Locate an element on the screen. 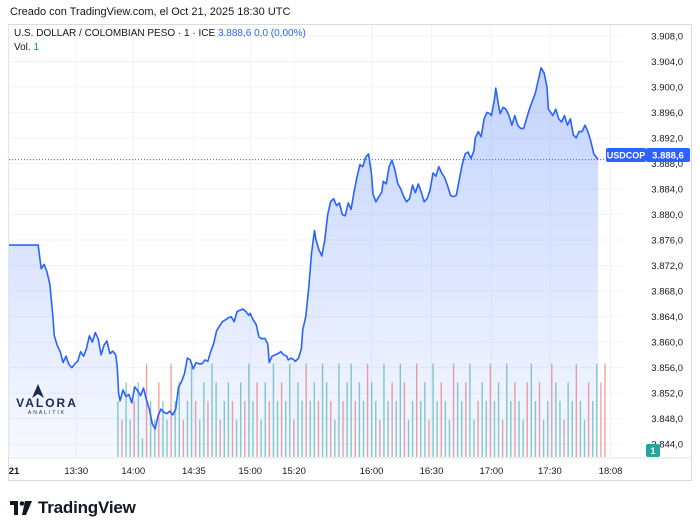  tradingview-logo: TradingView is located at coordinates (73, 508).